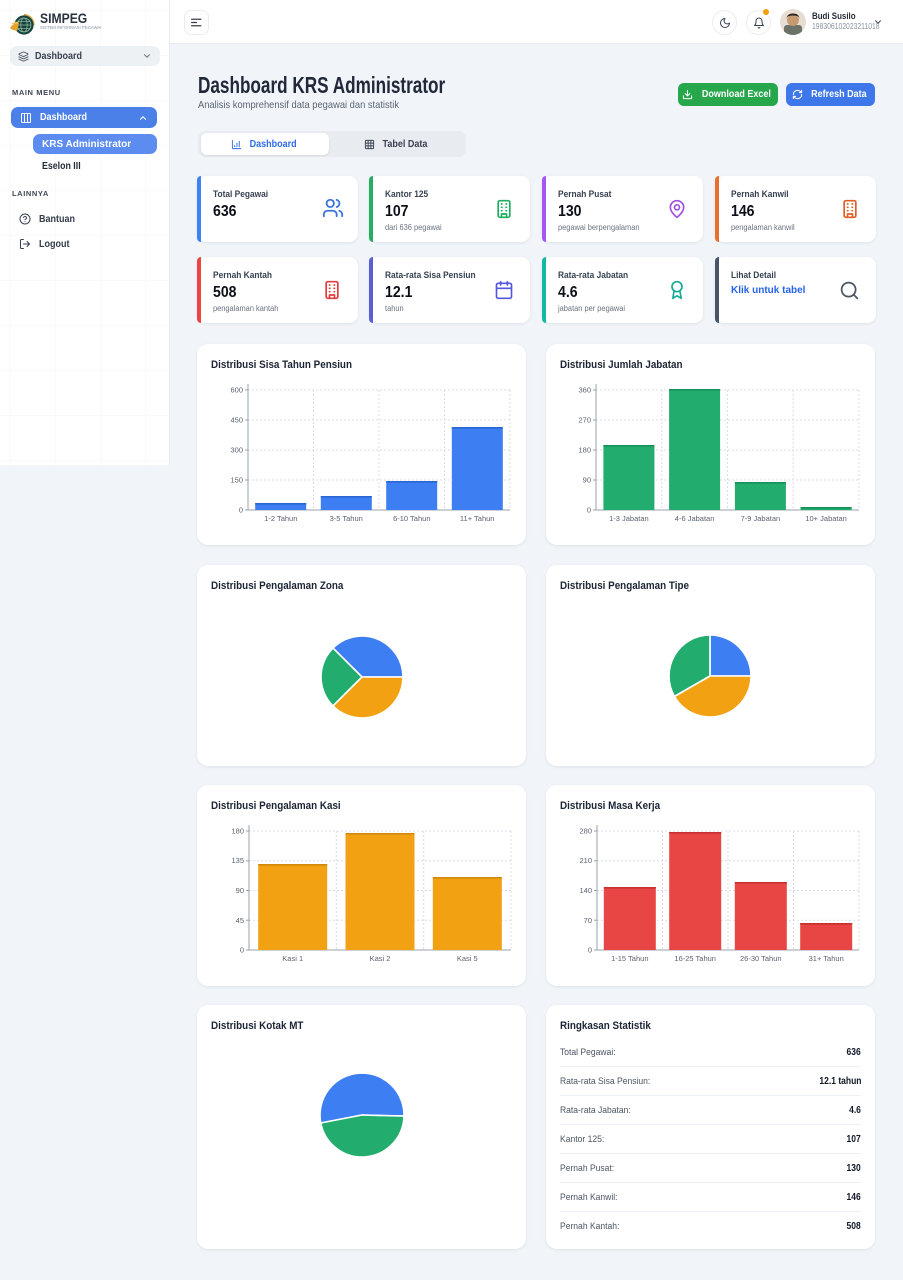  What do you see at coordinates (411, 518) in the screenshot?
I see `svg-text: 6-10 Tahun` at bounding box center [411, 518].